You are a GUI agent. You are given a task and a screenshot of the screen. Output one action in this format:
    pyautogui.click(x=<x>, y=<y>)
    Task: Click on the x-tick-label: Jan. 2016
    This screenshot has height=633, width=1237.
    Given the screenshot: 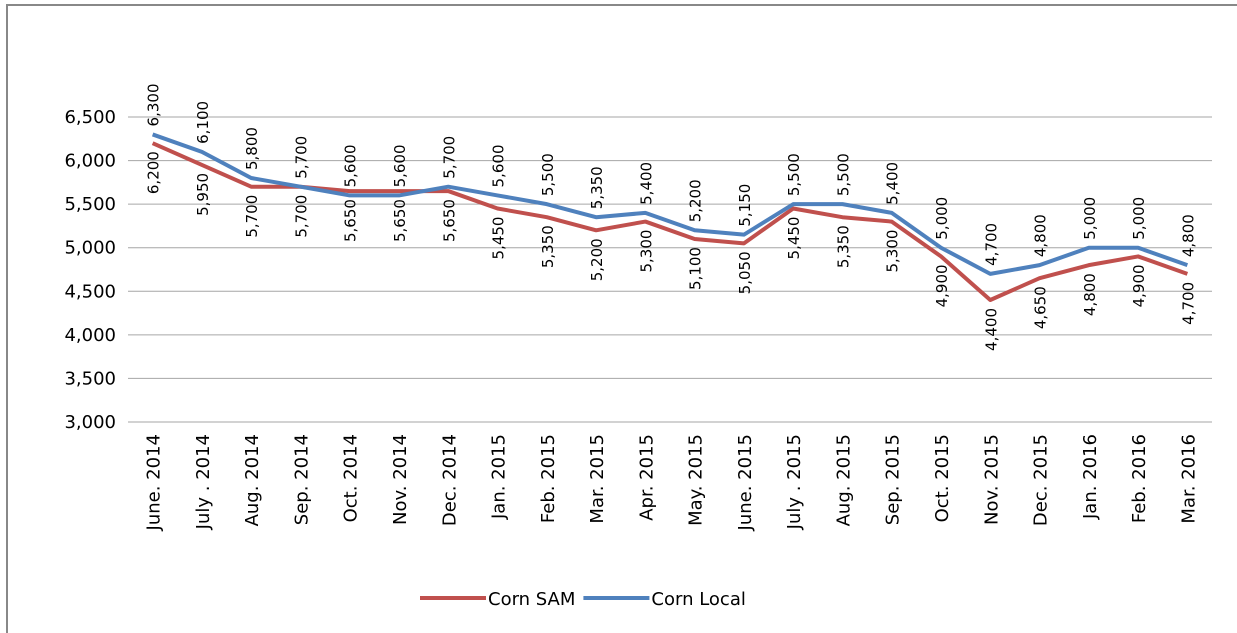 What is the action you would take?
    pyautogui.click(x=1090, y=477)
    